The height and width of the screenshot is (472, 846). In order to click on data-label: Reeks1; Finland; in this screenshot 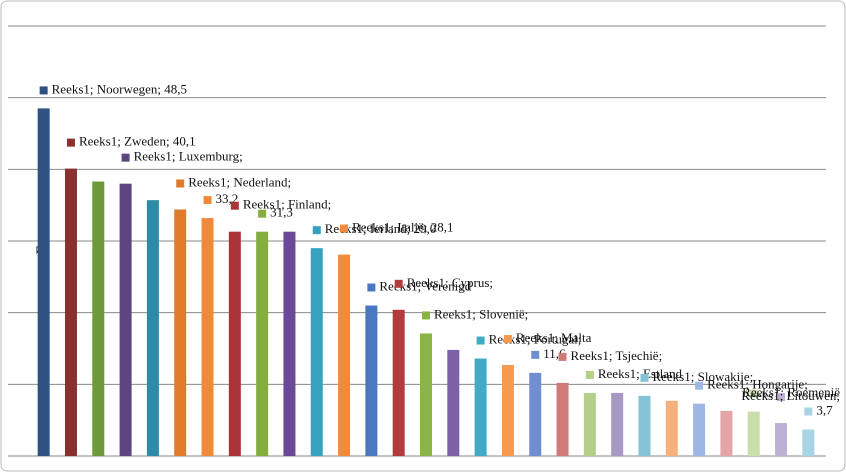, I will do `click(287, 204)`.